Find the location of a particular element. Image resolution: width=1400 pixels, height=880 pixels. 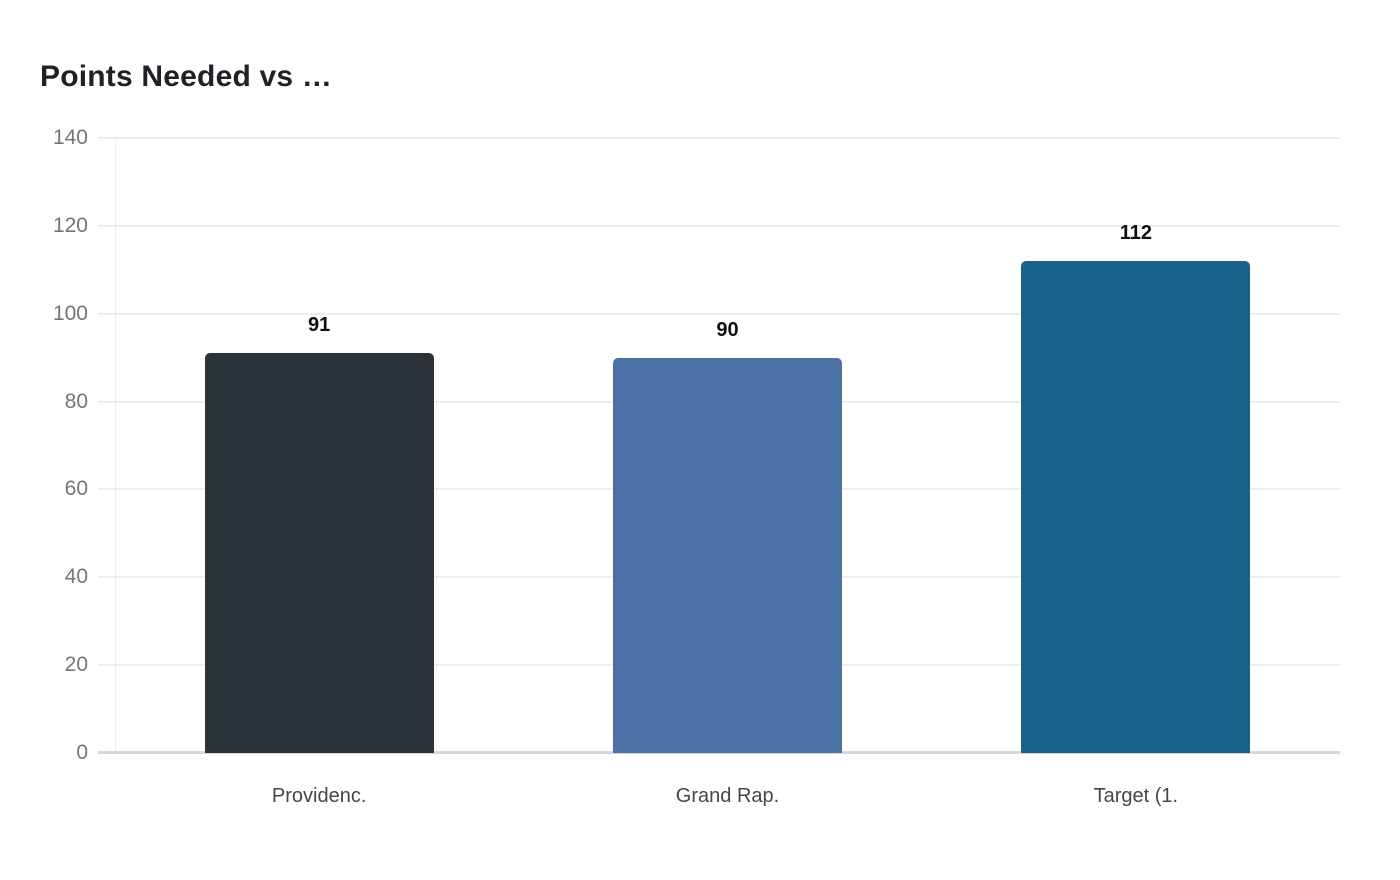

x-axis-category-label: Grand Rap. is located at coordinates (727, 796).